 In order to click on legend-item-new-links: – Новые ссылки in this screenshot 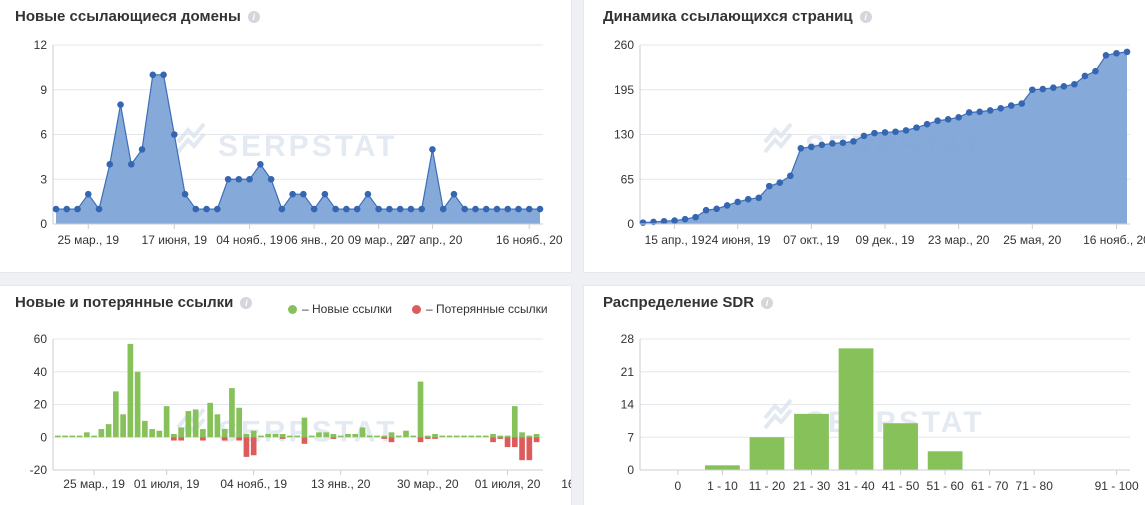, I will do `click(340, 309)`.